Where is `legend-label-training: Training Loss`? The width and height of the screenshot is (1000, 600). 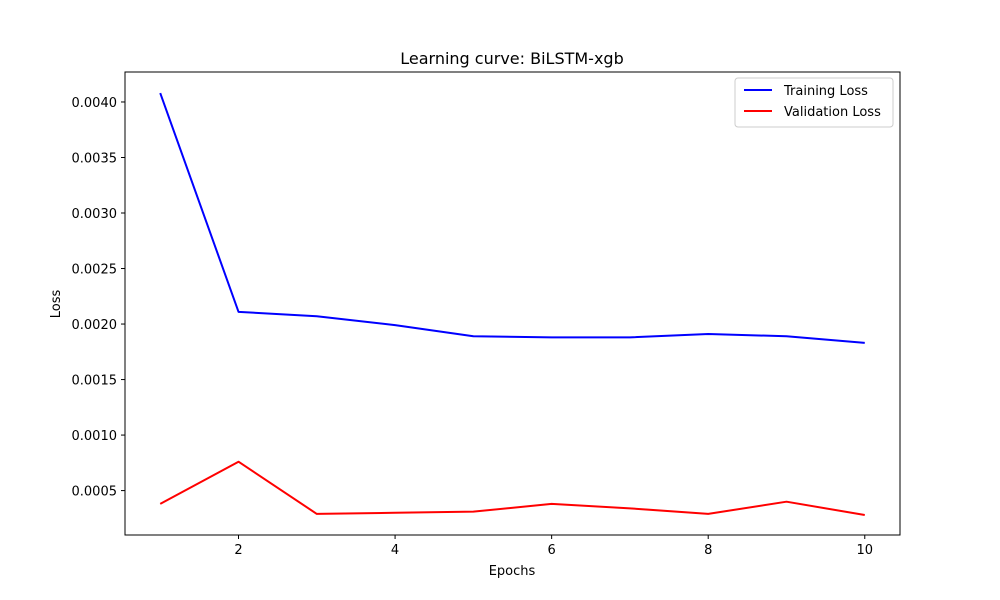 legend-label-training: Training Loss is located at coordinates (825, 91).